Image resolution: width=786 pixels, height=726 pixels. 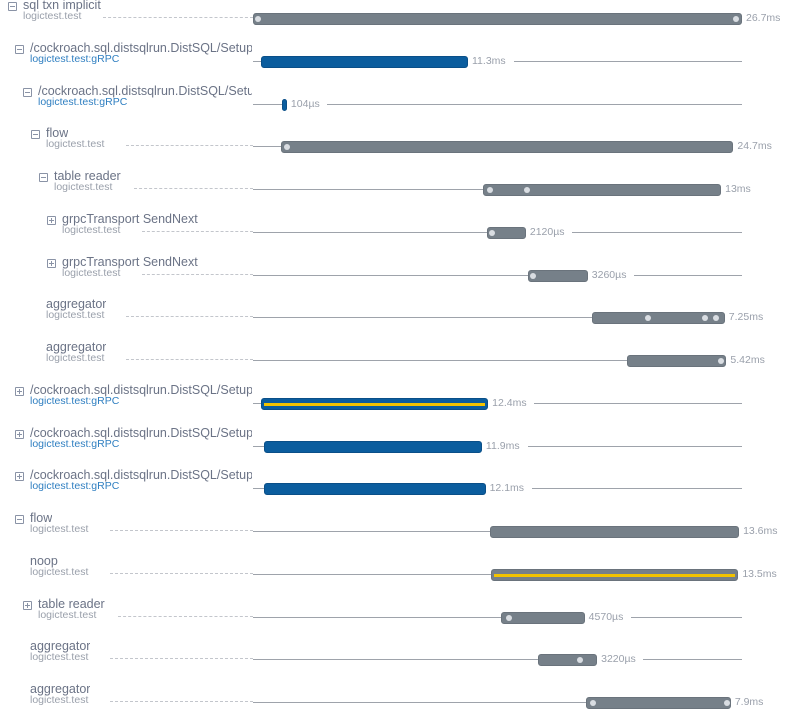 I want to click on duration-label: 4570µs, so click(x=606, y=616).